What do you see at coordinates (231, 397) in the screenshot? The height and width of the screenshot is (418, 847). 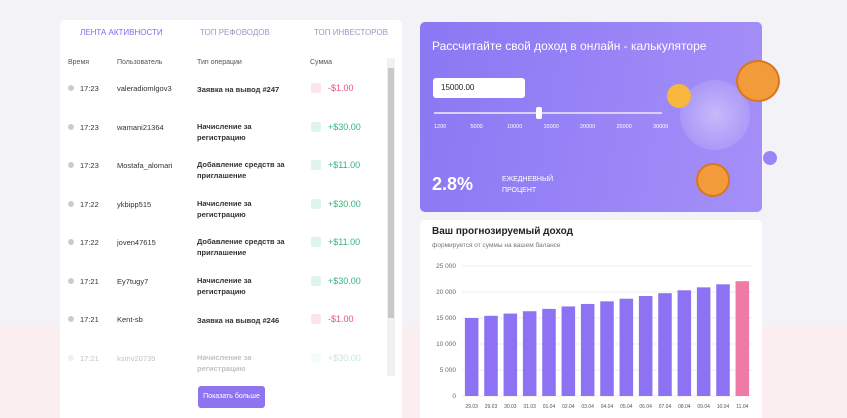 I see `show-more-button: Показать больше` at bounding box center [231, 397].